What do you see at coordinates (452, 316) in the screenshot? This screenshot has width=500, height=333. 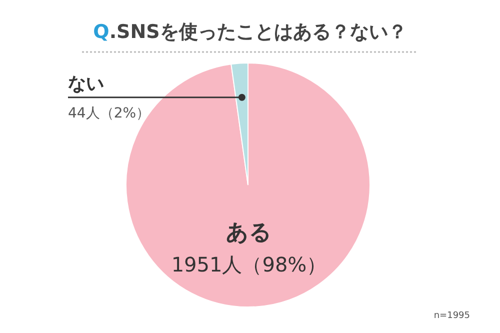 I see `text: n=1995` at bounding box center [452, 316].